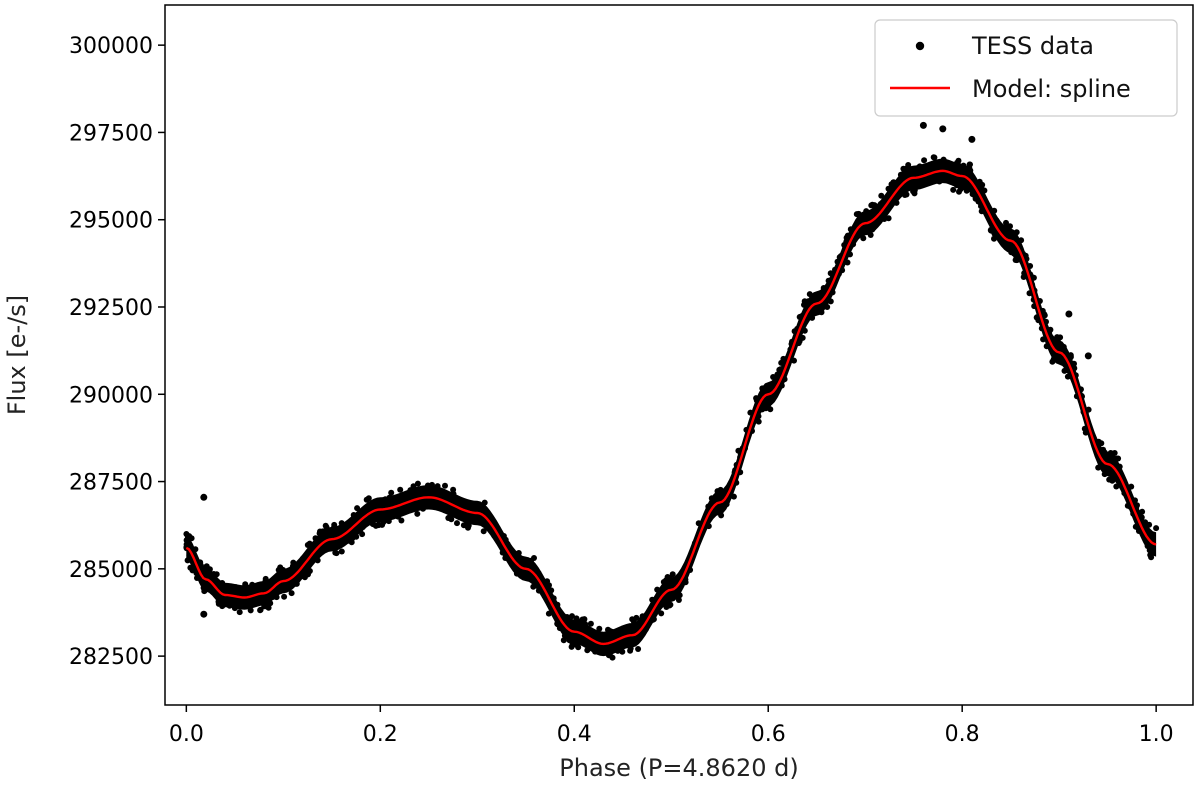  I want to click on y-tick-label: 300000, so click(111, 46).